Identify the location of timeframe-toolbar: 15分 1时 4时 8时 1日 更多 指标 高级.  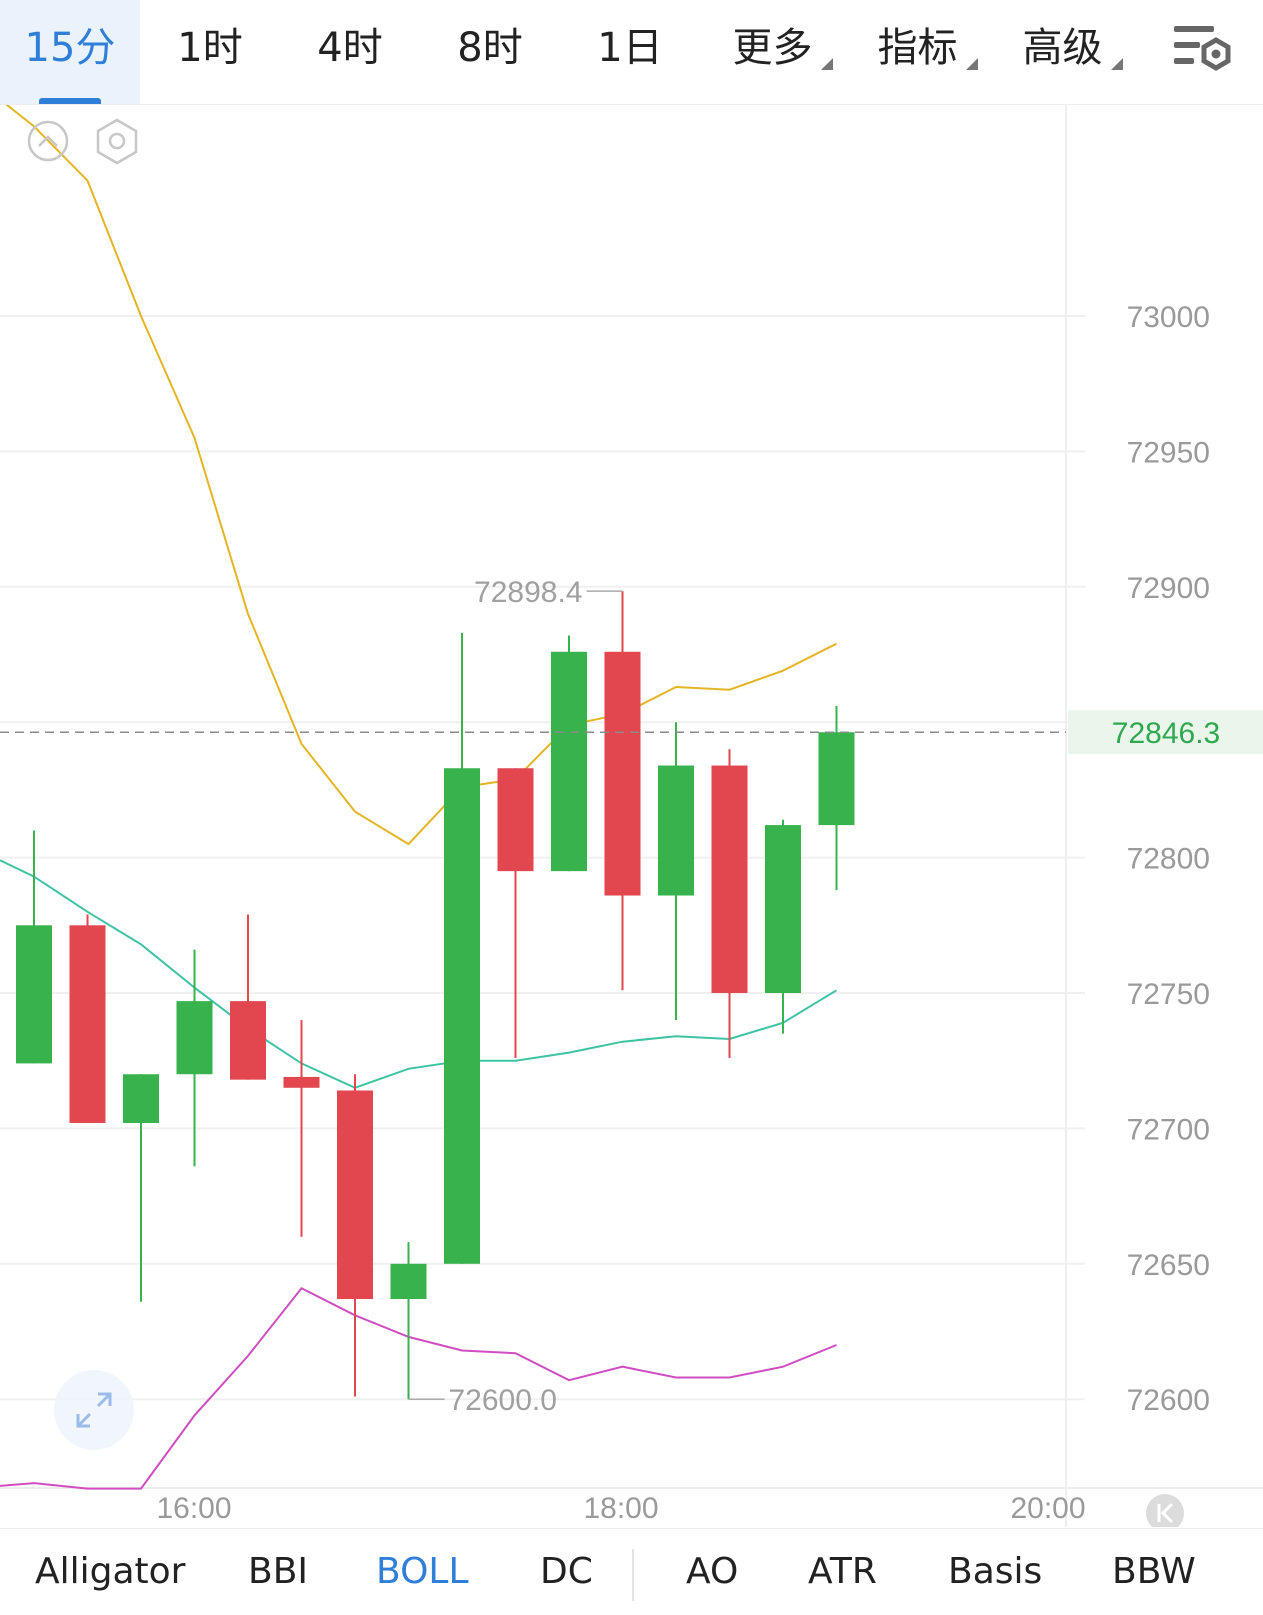
(631, 52).